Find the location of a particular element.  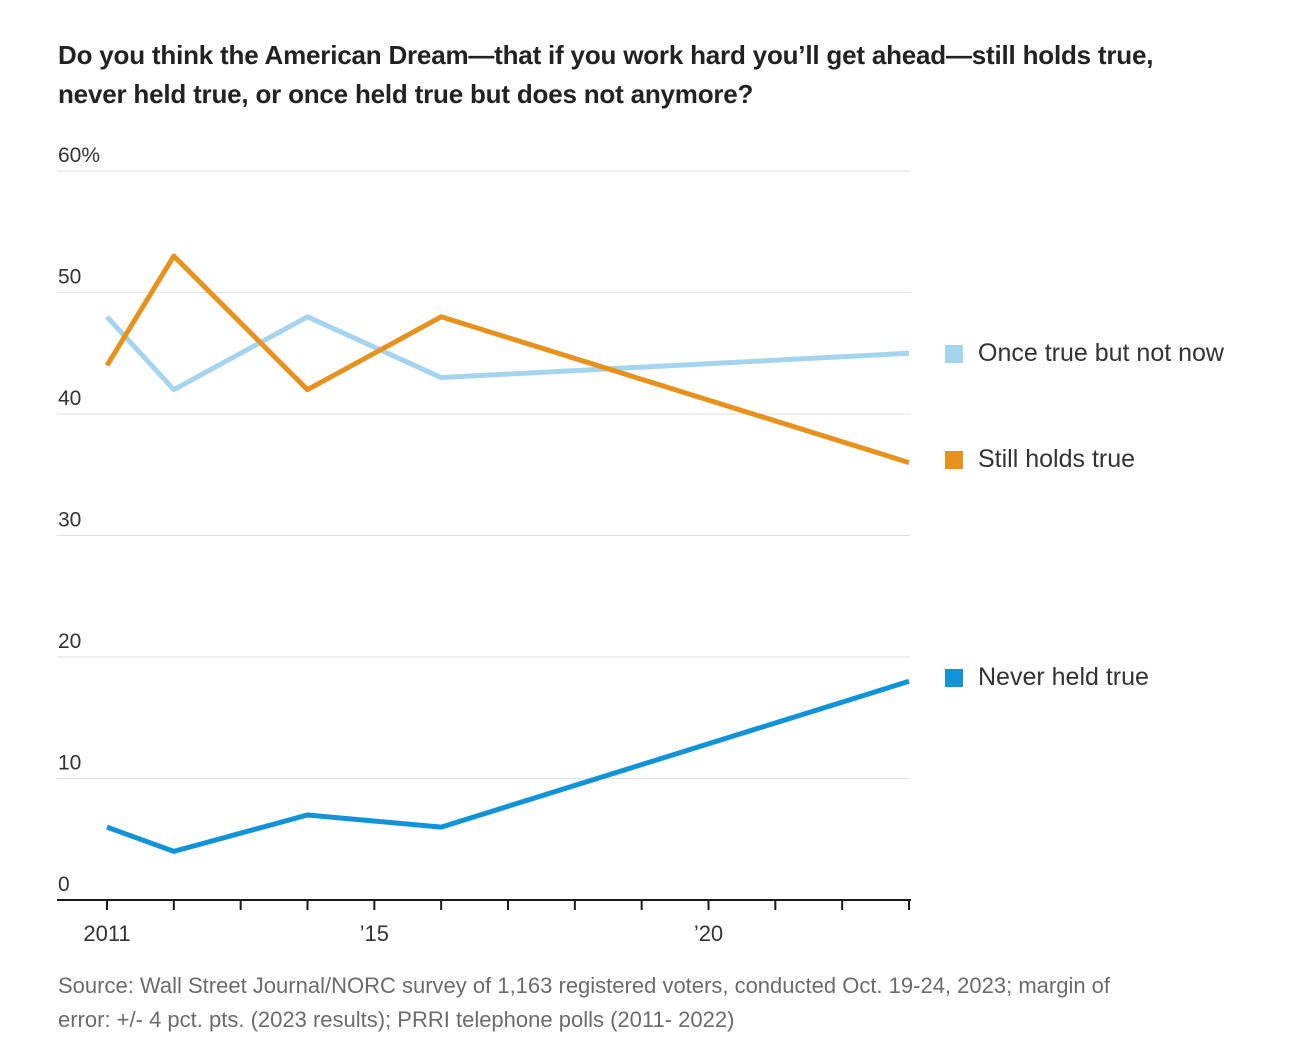

legend-label-once-true: Once true but not now is located at coordinates (1101, 353).